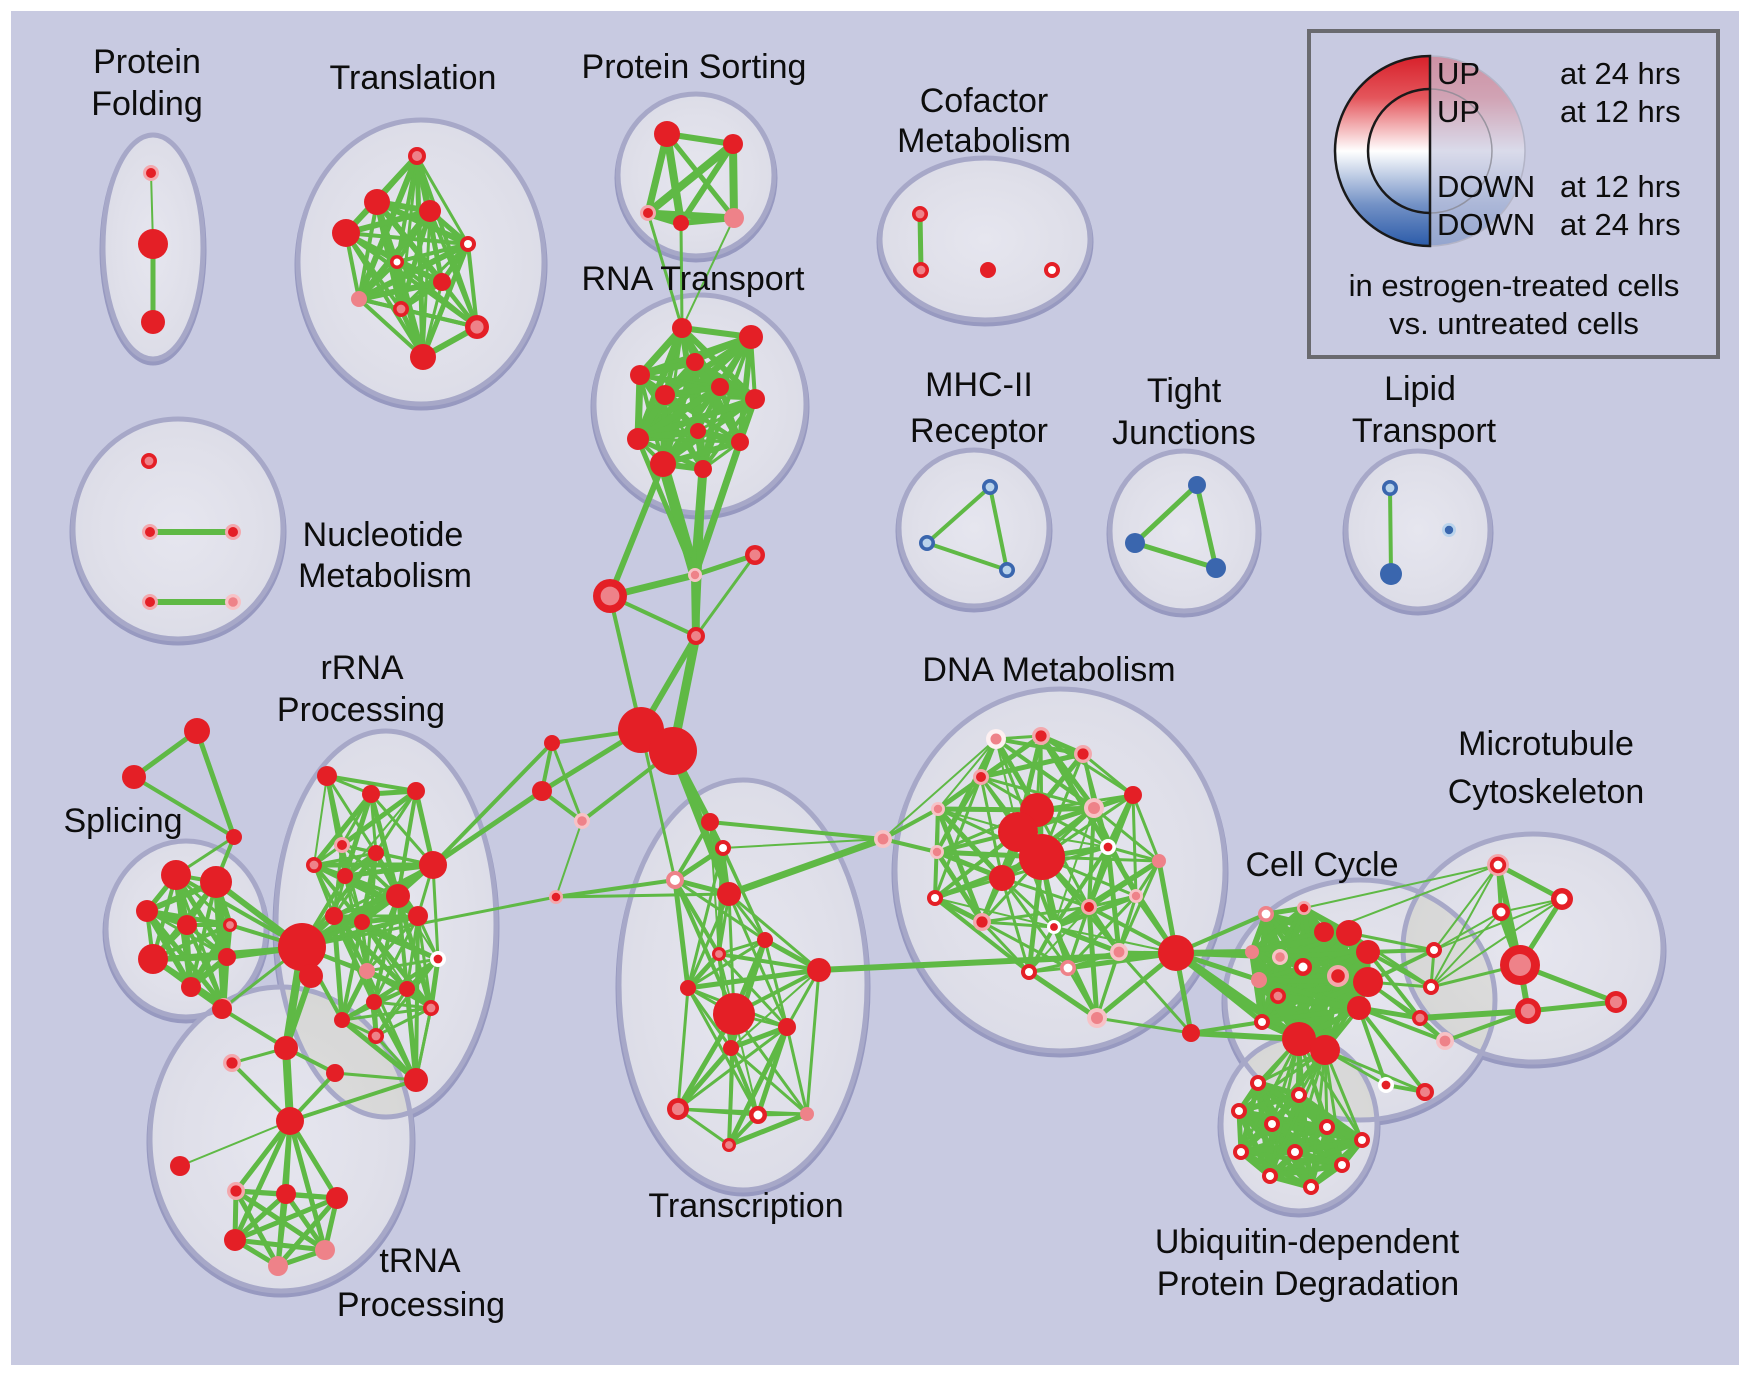  I want to click on svg-text: Receptor, so click(979, 431).